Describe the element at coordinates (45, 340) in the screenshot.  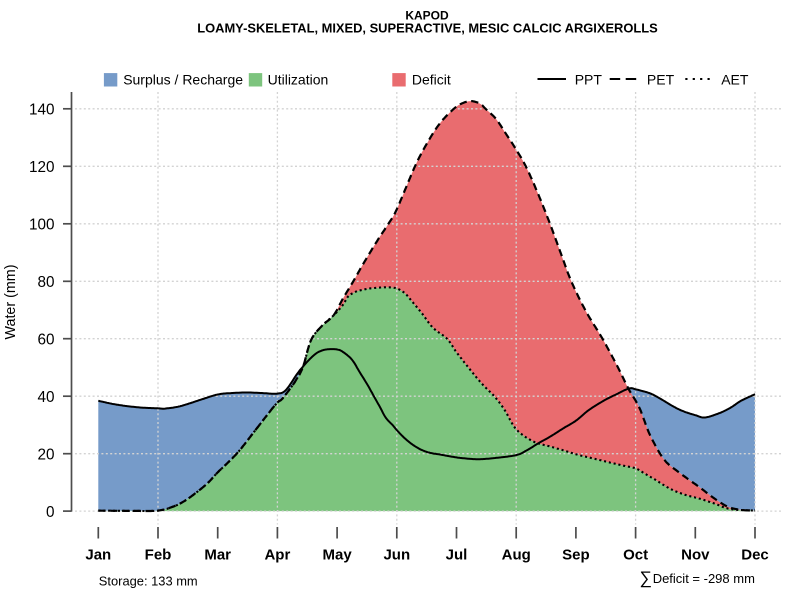
I see `svg-text: 60` at that location.